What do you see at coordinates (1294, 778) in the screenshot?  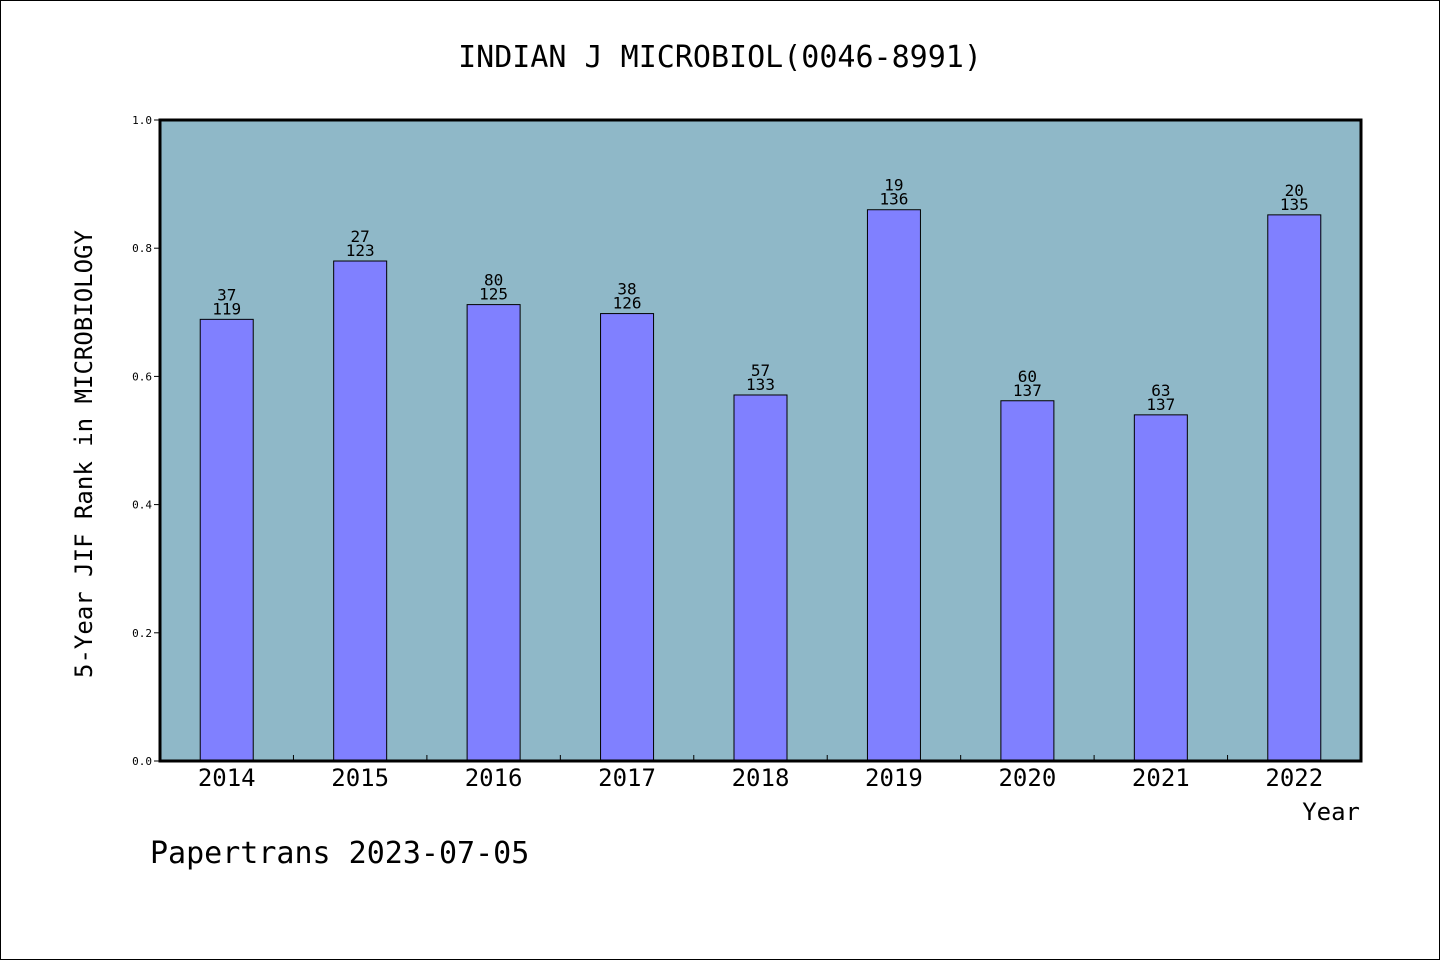 I see `x-tick-label: 2022` at bounding box center [1294, 778].